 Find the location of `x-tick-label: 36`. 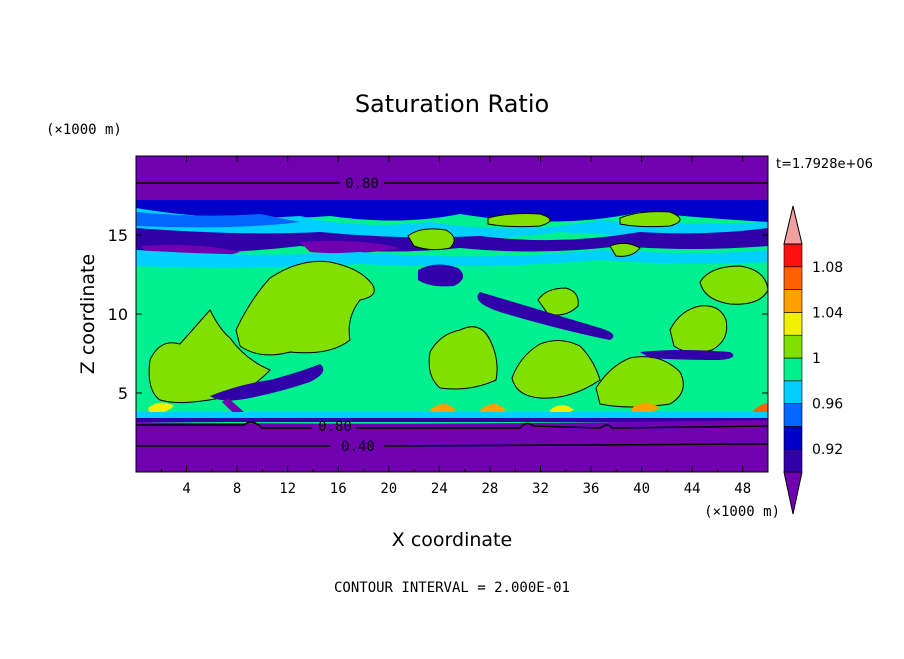

x-tick-label: 36 is located at coordinates (591, 489).